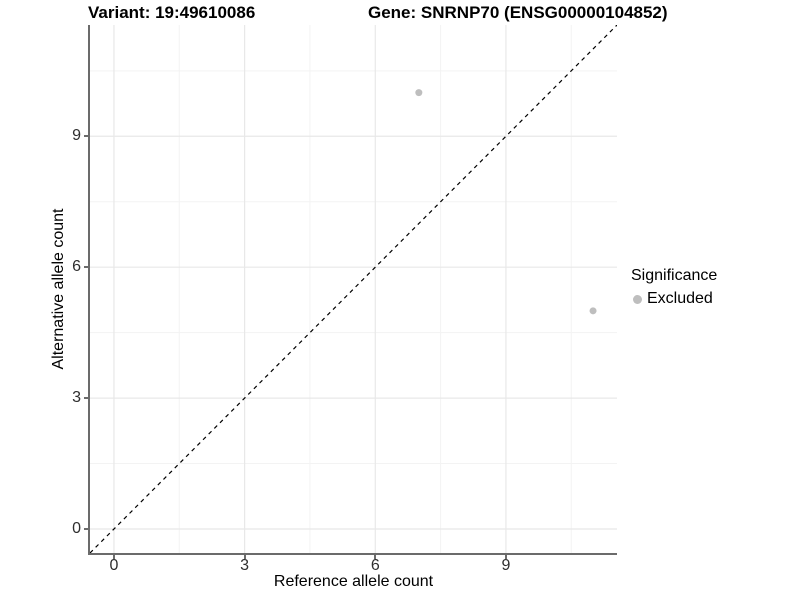  What do you see at coordinates (58, 289) in the screenshot?
I see `y-axis-title: Alternative allele count` at bounding box center [58, 289].